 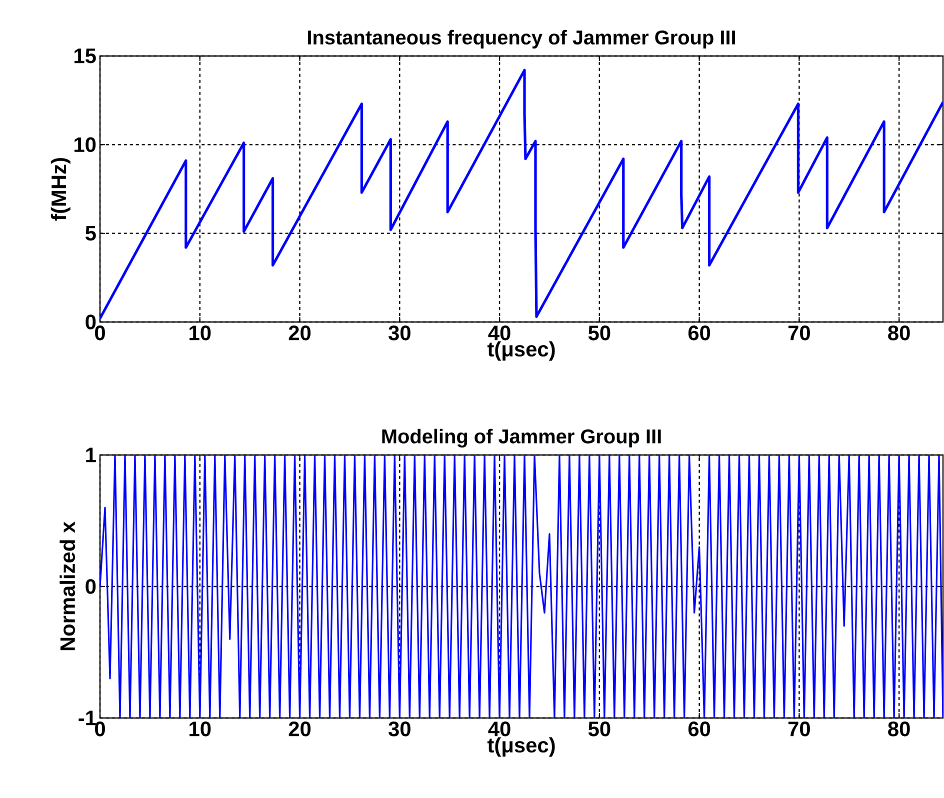 I want to click on y-tick-label: 1, so click(x=91, y=455).